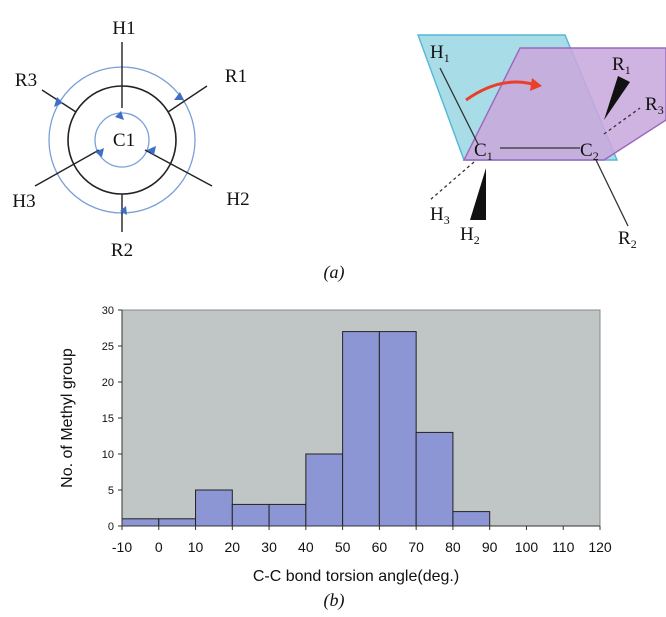 The image size is (666, 617). I want to click on newman-inner-blue-ring, so click(122, 140).